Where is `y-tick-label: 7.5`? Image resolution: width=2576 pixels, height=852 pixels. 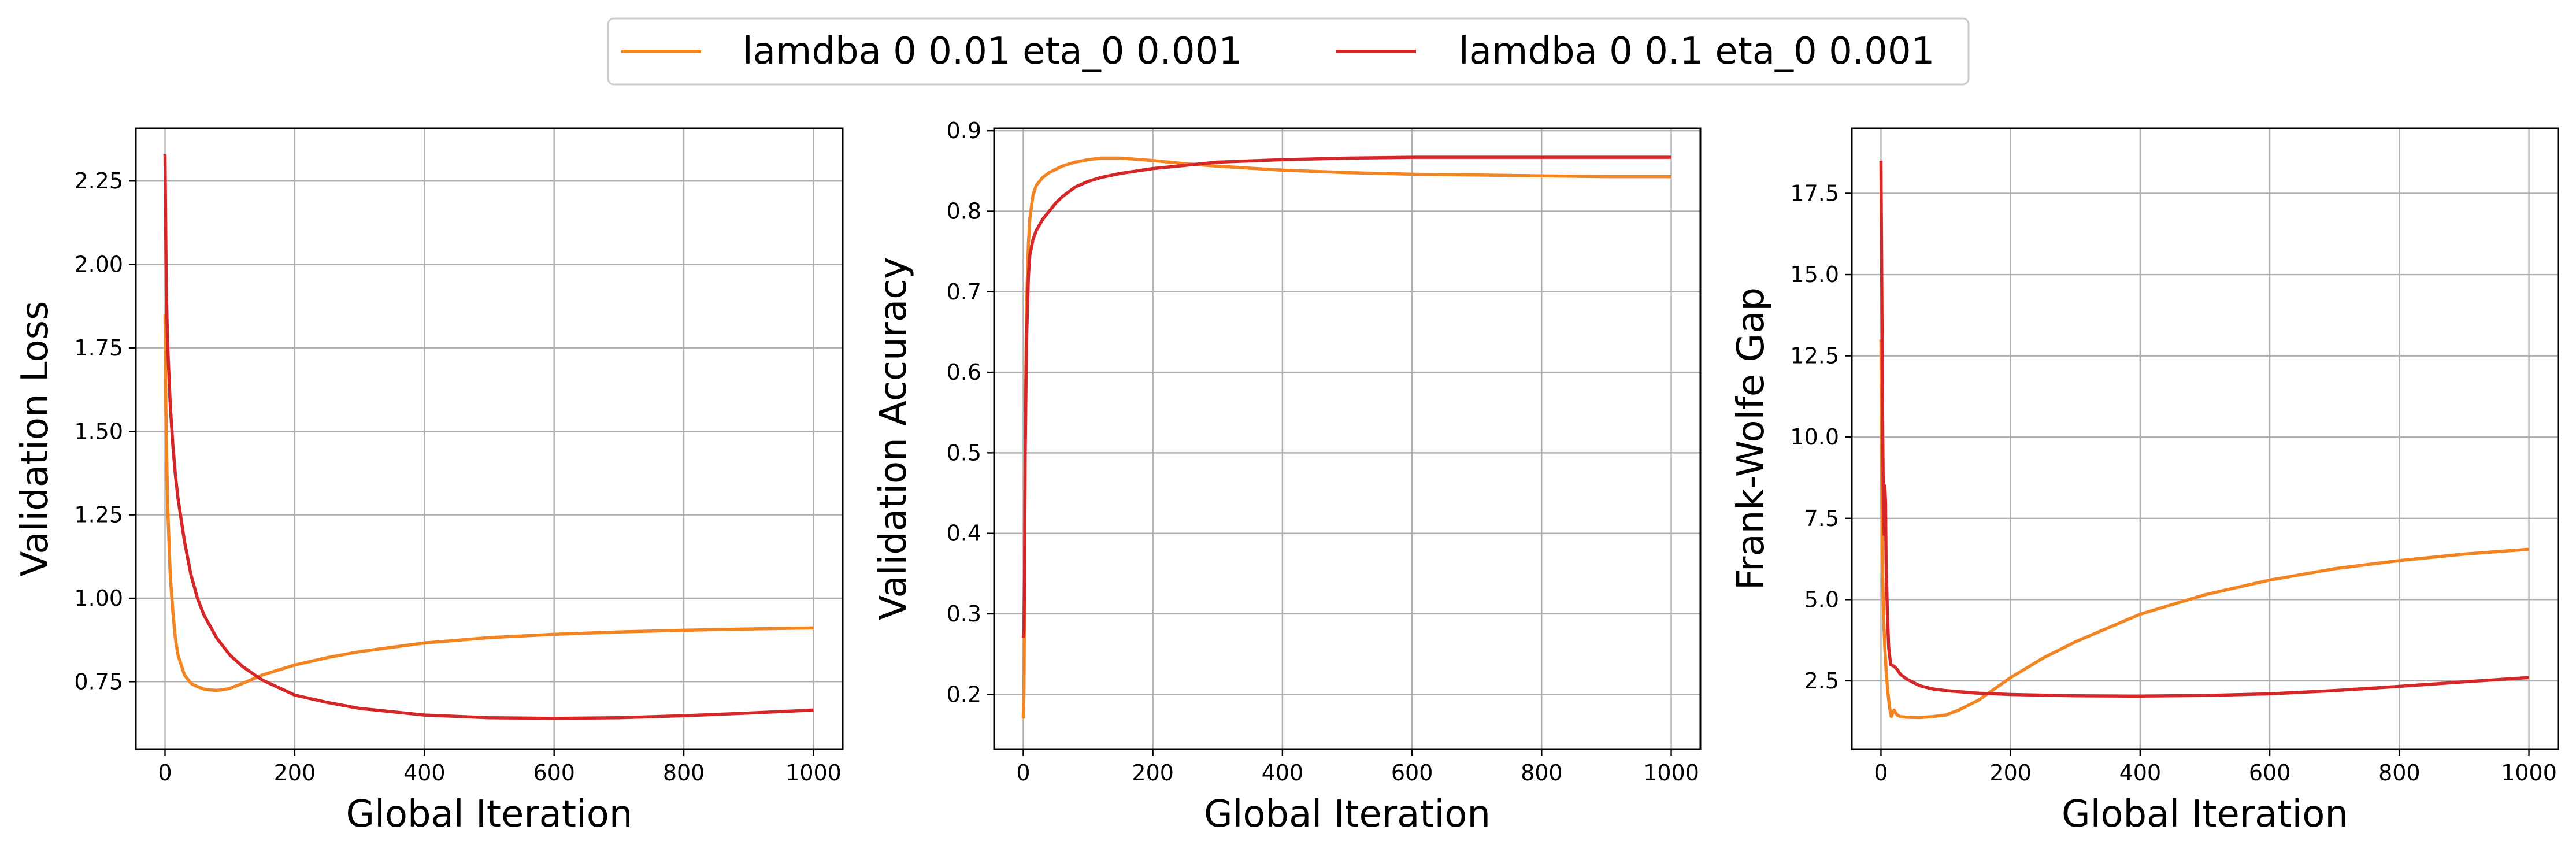
y-tick-label: 7.5 is located at coordinates (1821, 518).